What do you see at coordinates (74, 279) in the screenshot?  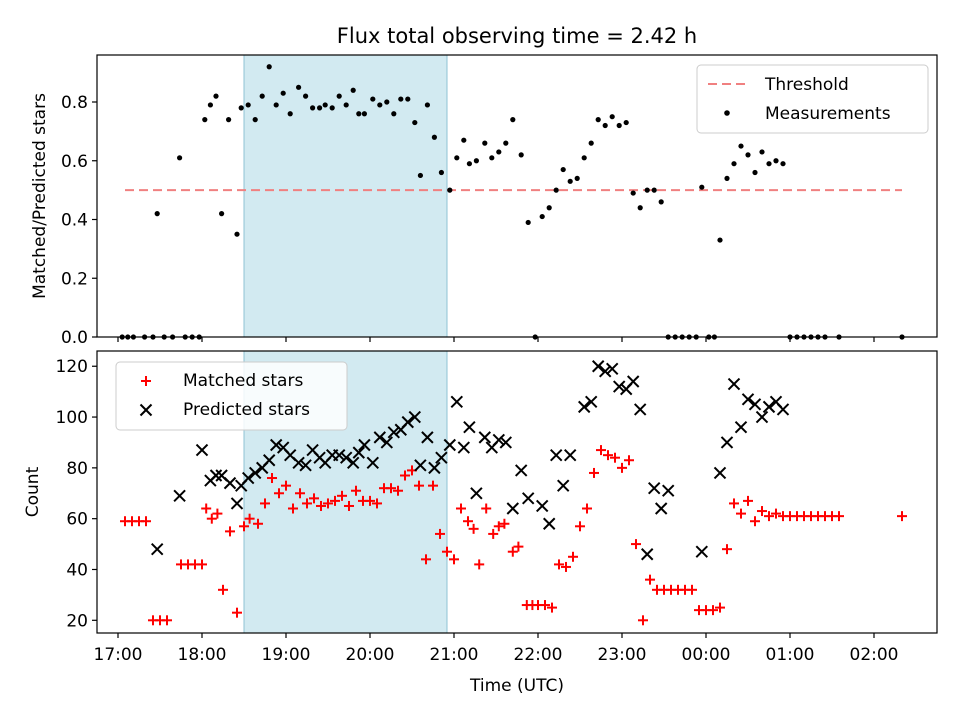 I see `top-y-tick-label: 0.2` at bounding box center [74, 279].